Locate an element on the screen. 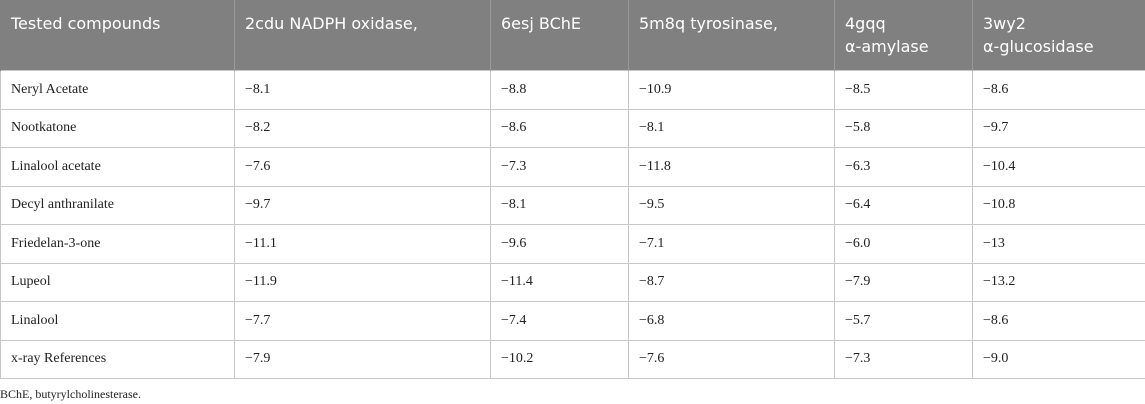 The image size is (1145, 404). compound-cell: Decyl anthranilate is located at coordinates (117, 205).